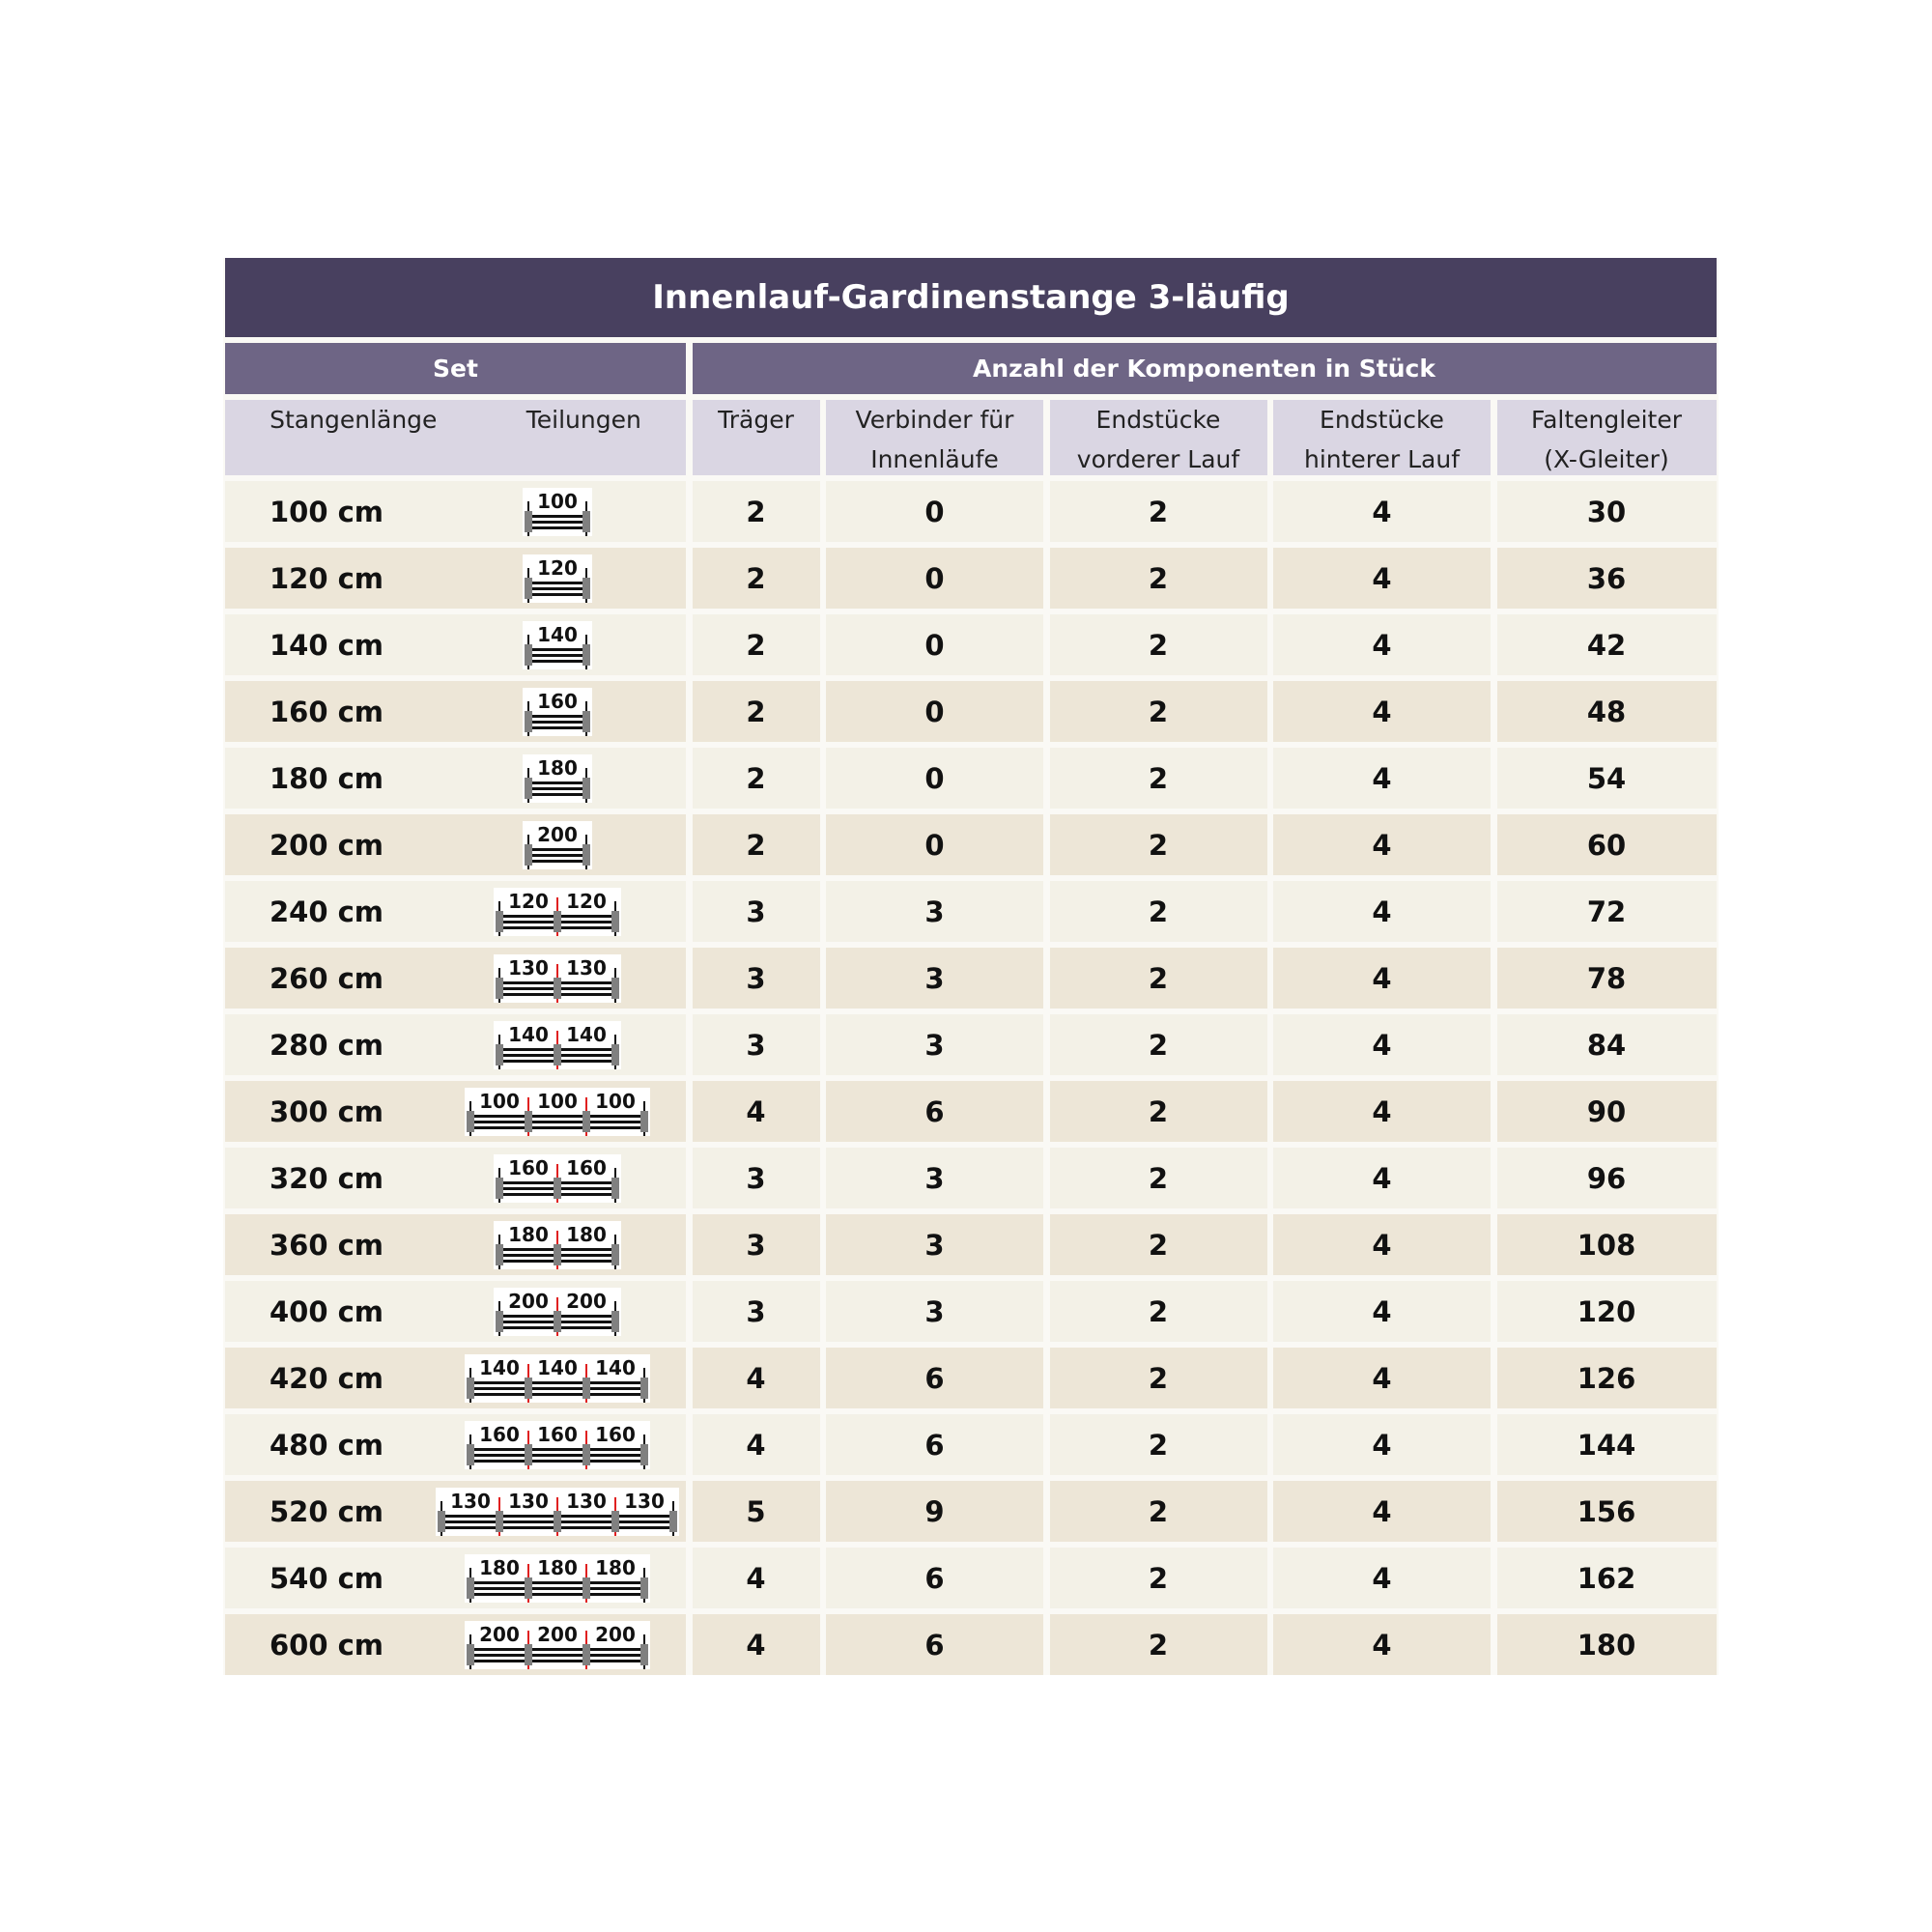  What do you see at coordinates (1606, 578) in the screenshot?
I see `cell-gleiter: 36` at bounding box center [1606, 578].